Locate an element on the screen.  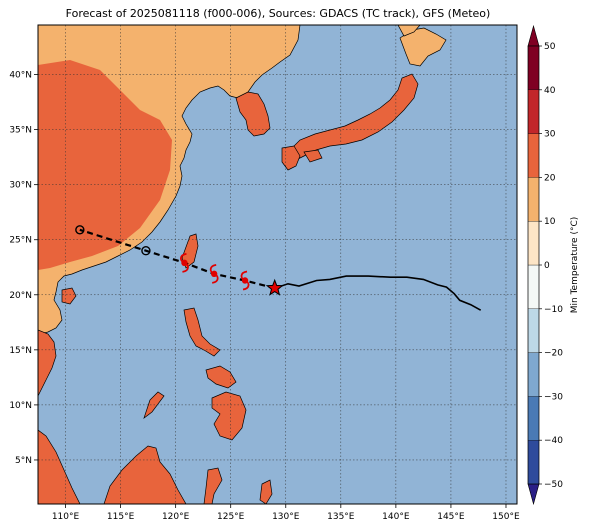
land-japan-kyushu is located at coordinates (291, 158).